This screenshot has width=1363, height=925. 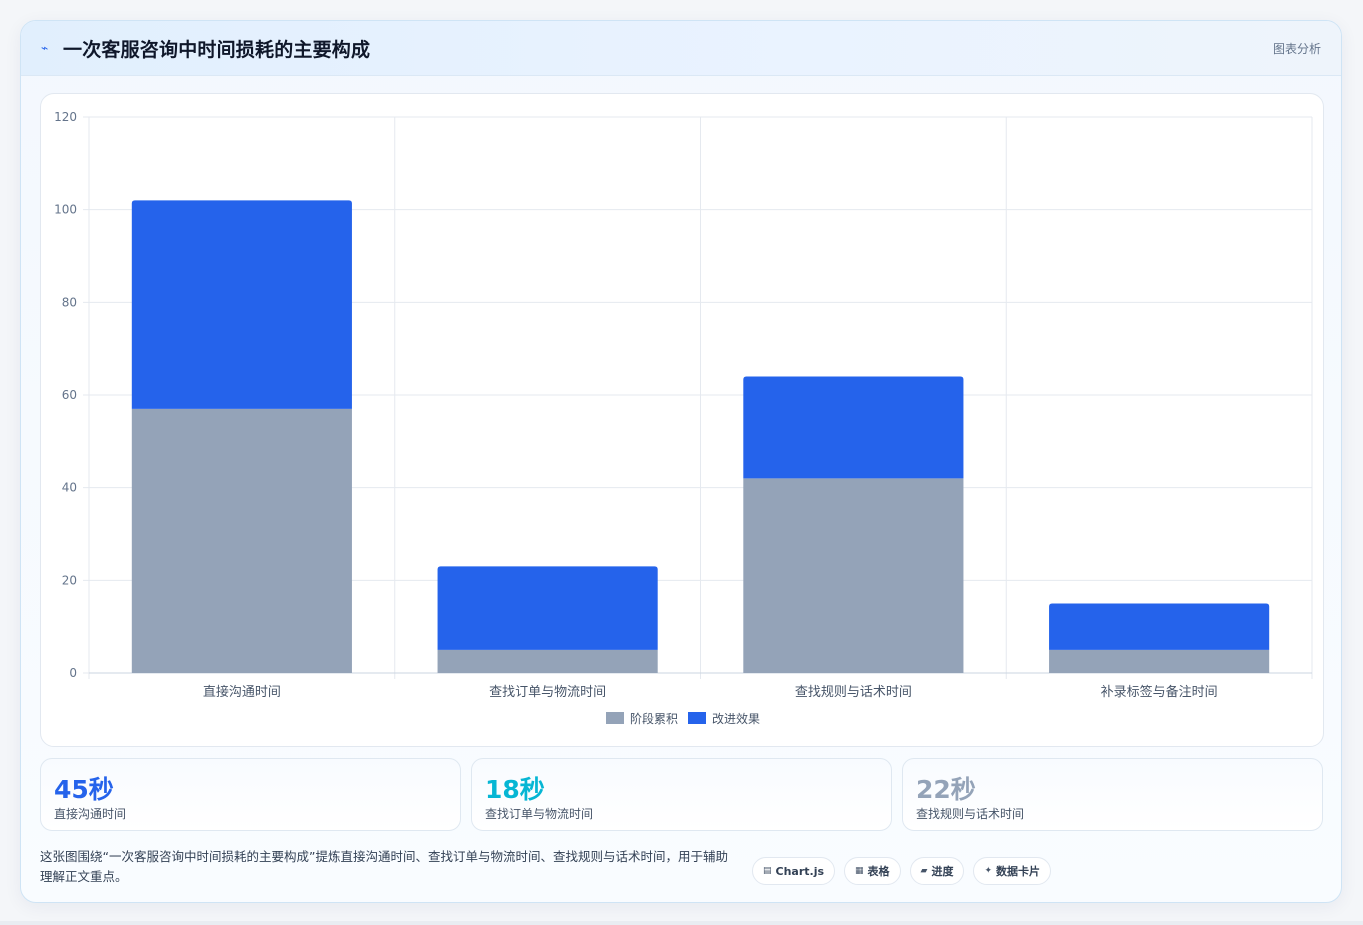 I want to click on chart-legend: 阶段累积 改进效果, so click(x=683, y=718).